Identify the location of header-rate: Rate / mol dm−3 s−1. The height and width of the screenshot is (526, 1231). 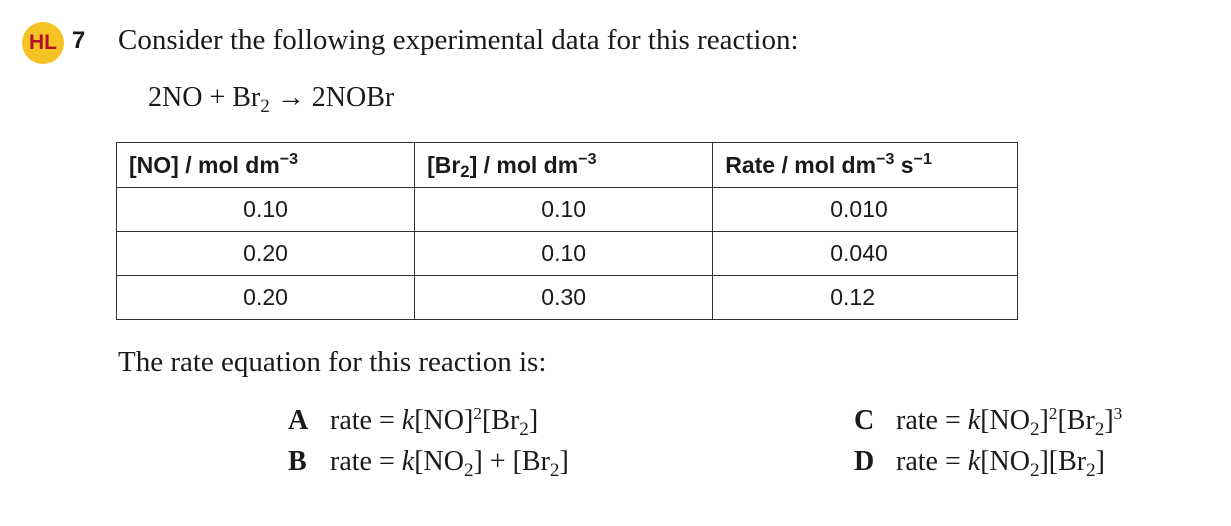
(865, 165).